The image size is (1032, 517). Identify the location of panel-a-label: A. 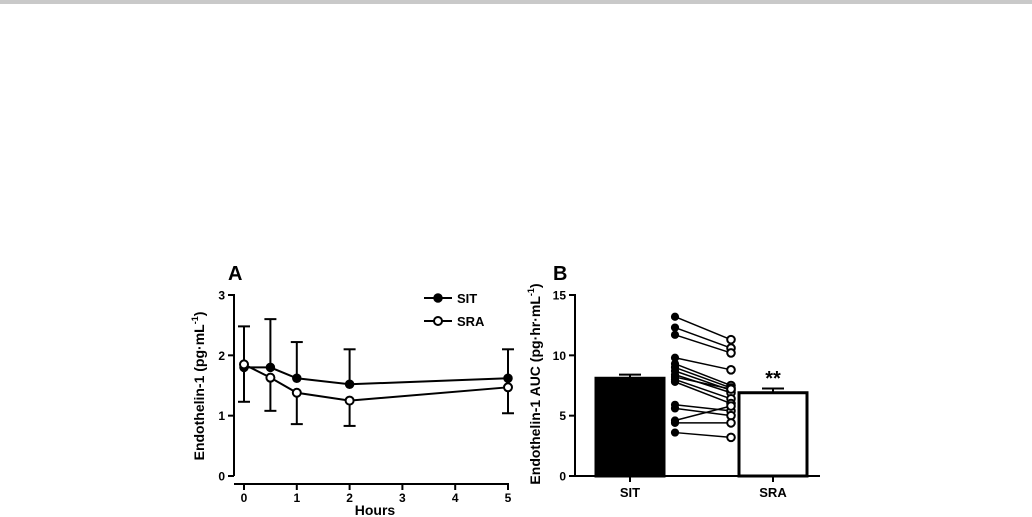
(235, 274).